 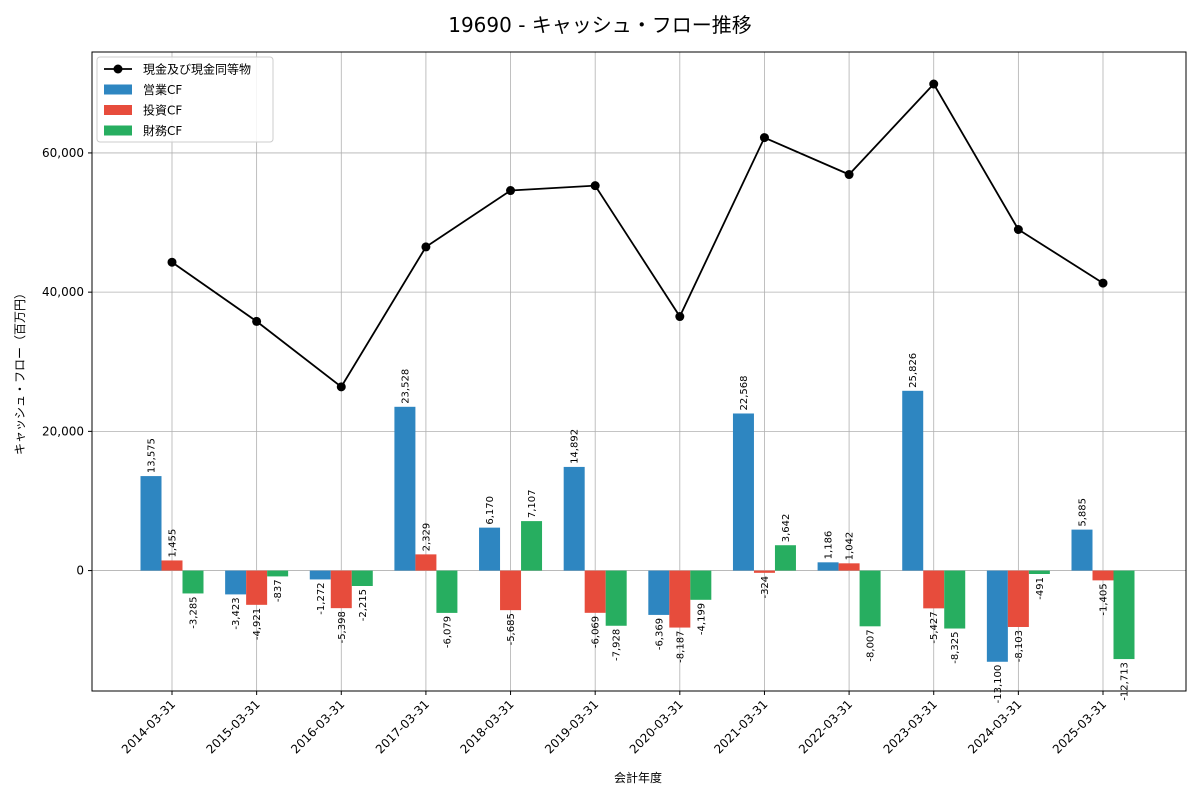 I want to click on bar-value-label: -2,215, so click(x=363, y=605).